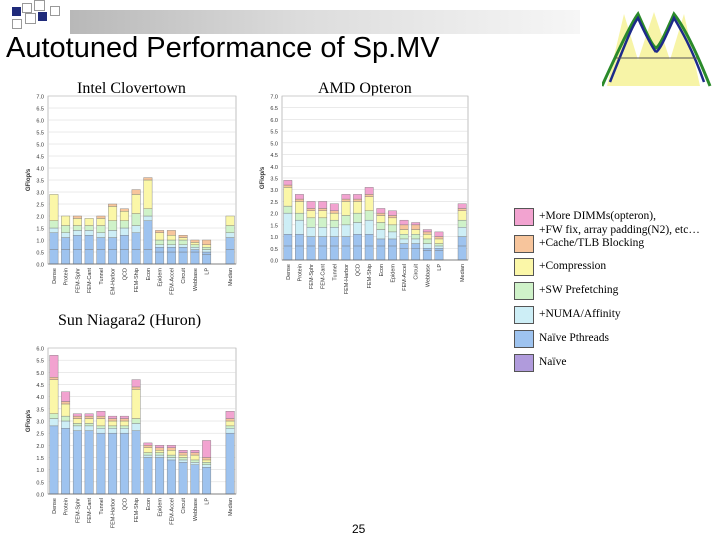 This screenshot has width=720, height=540. Describe the element at coordinates (149, 504) in the screenshot. I see `x-tick-label: Econ` at that location.